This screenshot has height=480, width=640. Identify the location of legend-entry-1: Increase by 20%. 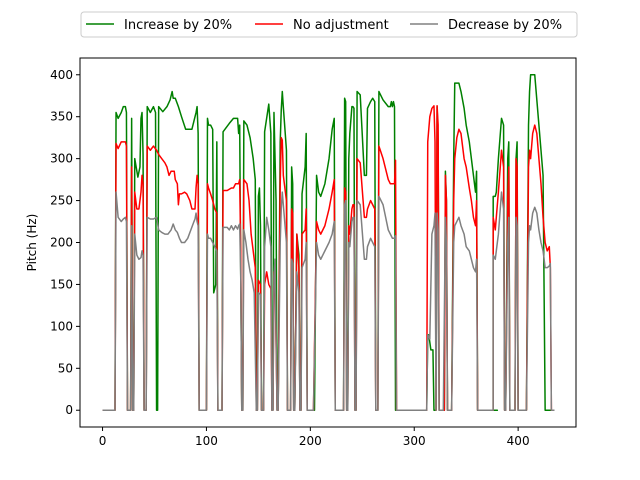
(159, 25).